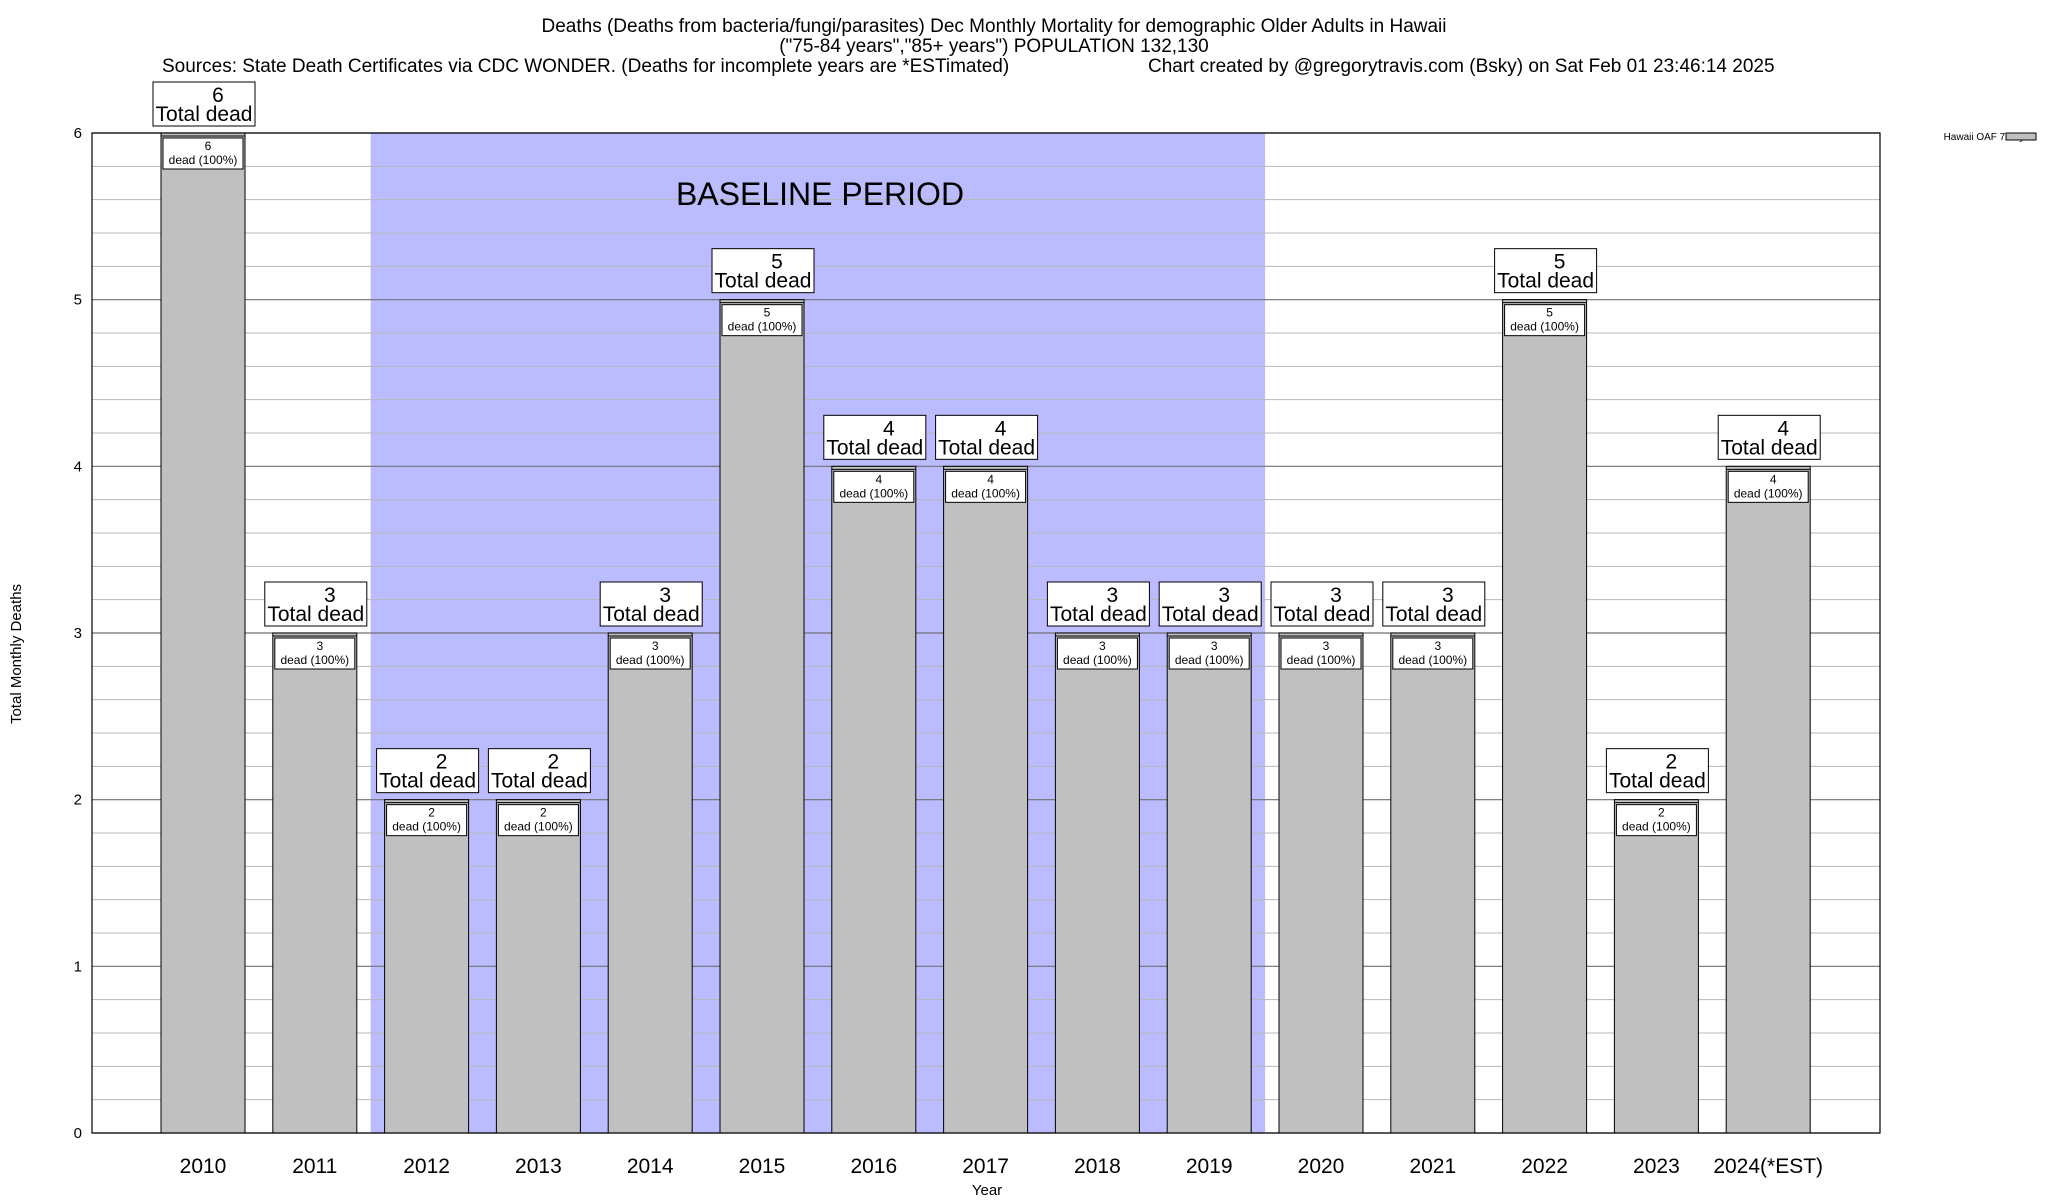 This screenshot has height=1200, width=2048. I want to click on y-tick-label: 5, so click(78, 300).